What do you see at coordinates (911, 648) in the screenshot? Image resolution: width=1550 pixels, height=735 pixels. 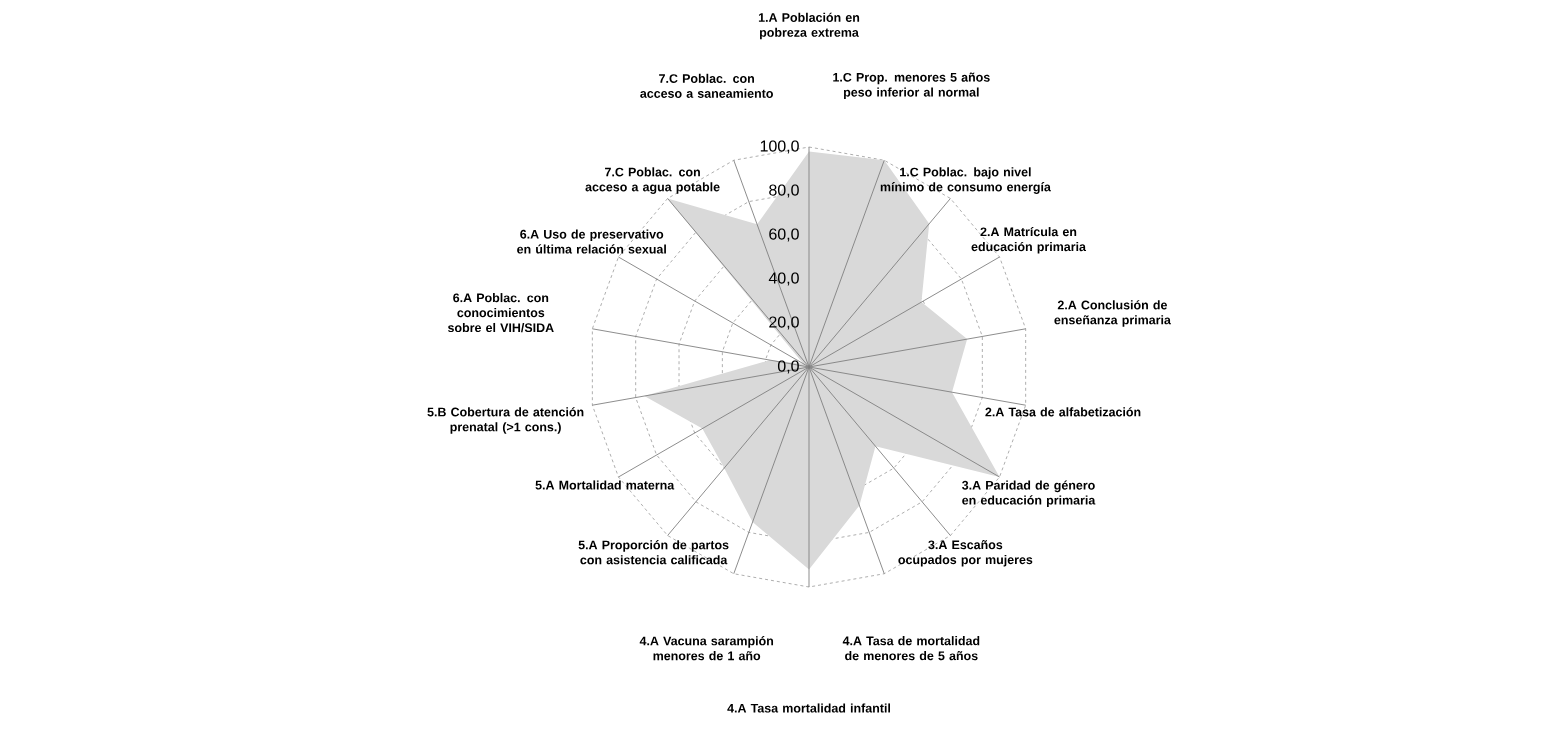 I see `spoke-label: 4.A Tasa de mortalidad de menores de 5 años` at bounding box center [911, 648].